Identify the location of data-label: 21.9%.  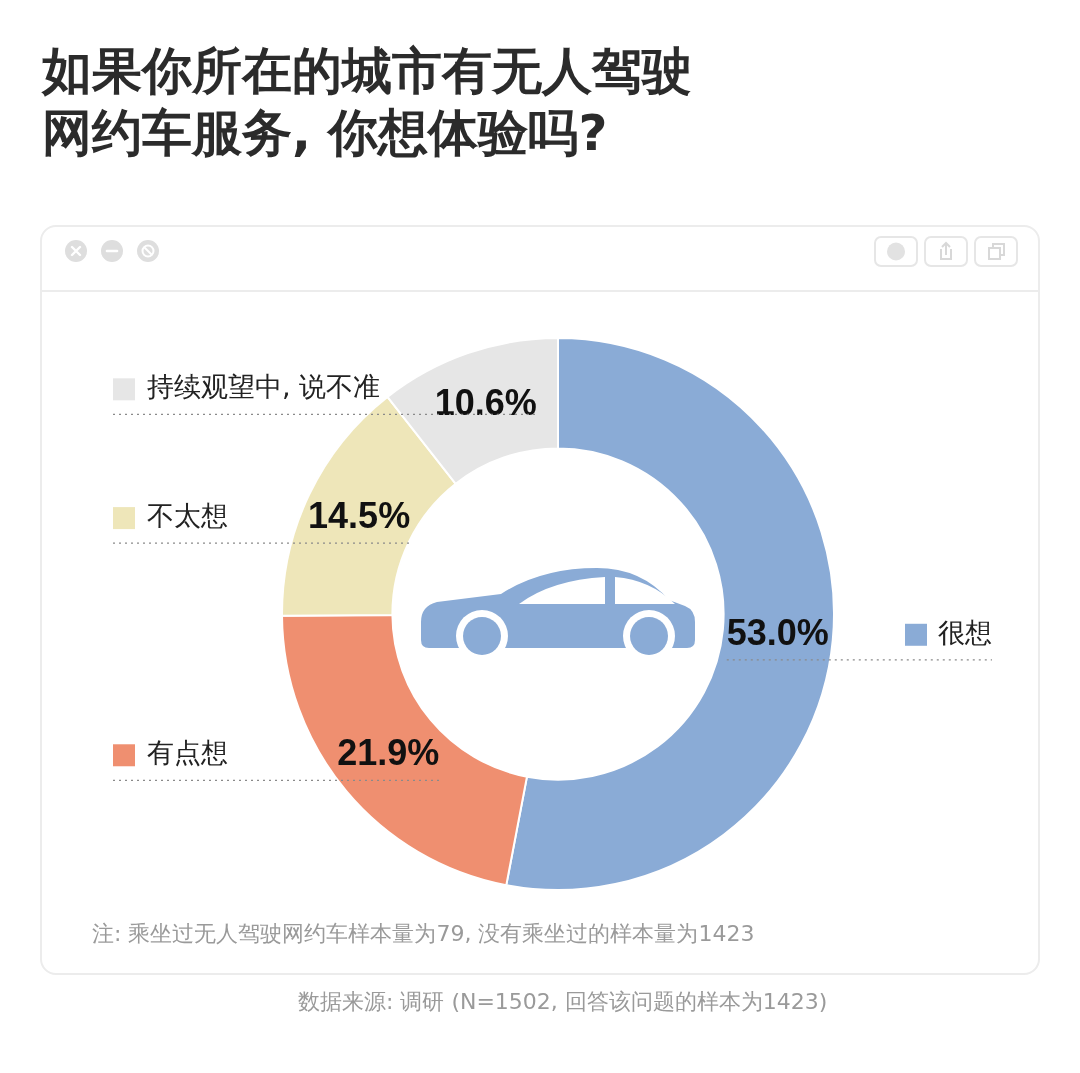
(388, 753).